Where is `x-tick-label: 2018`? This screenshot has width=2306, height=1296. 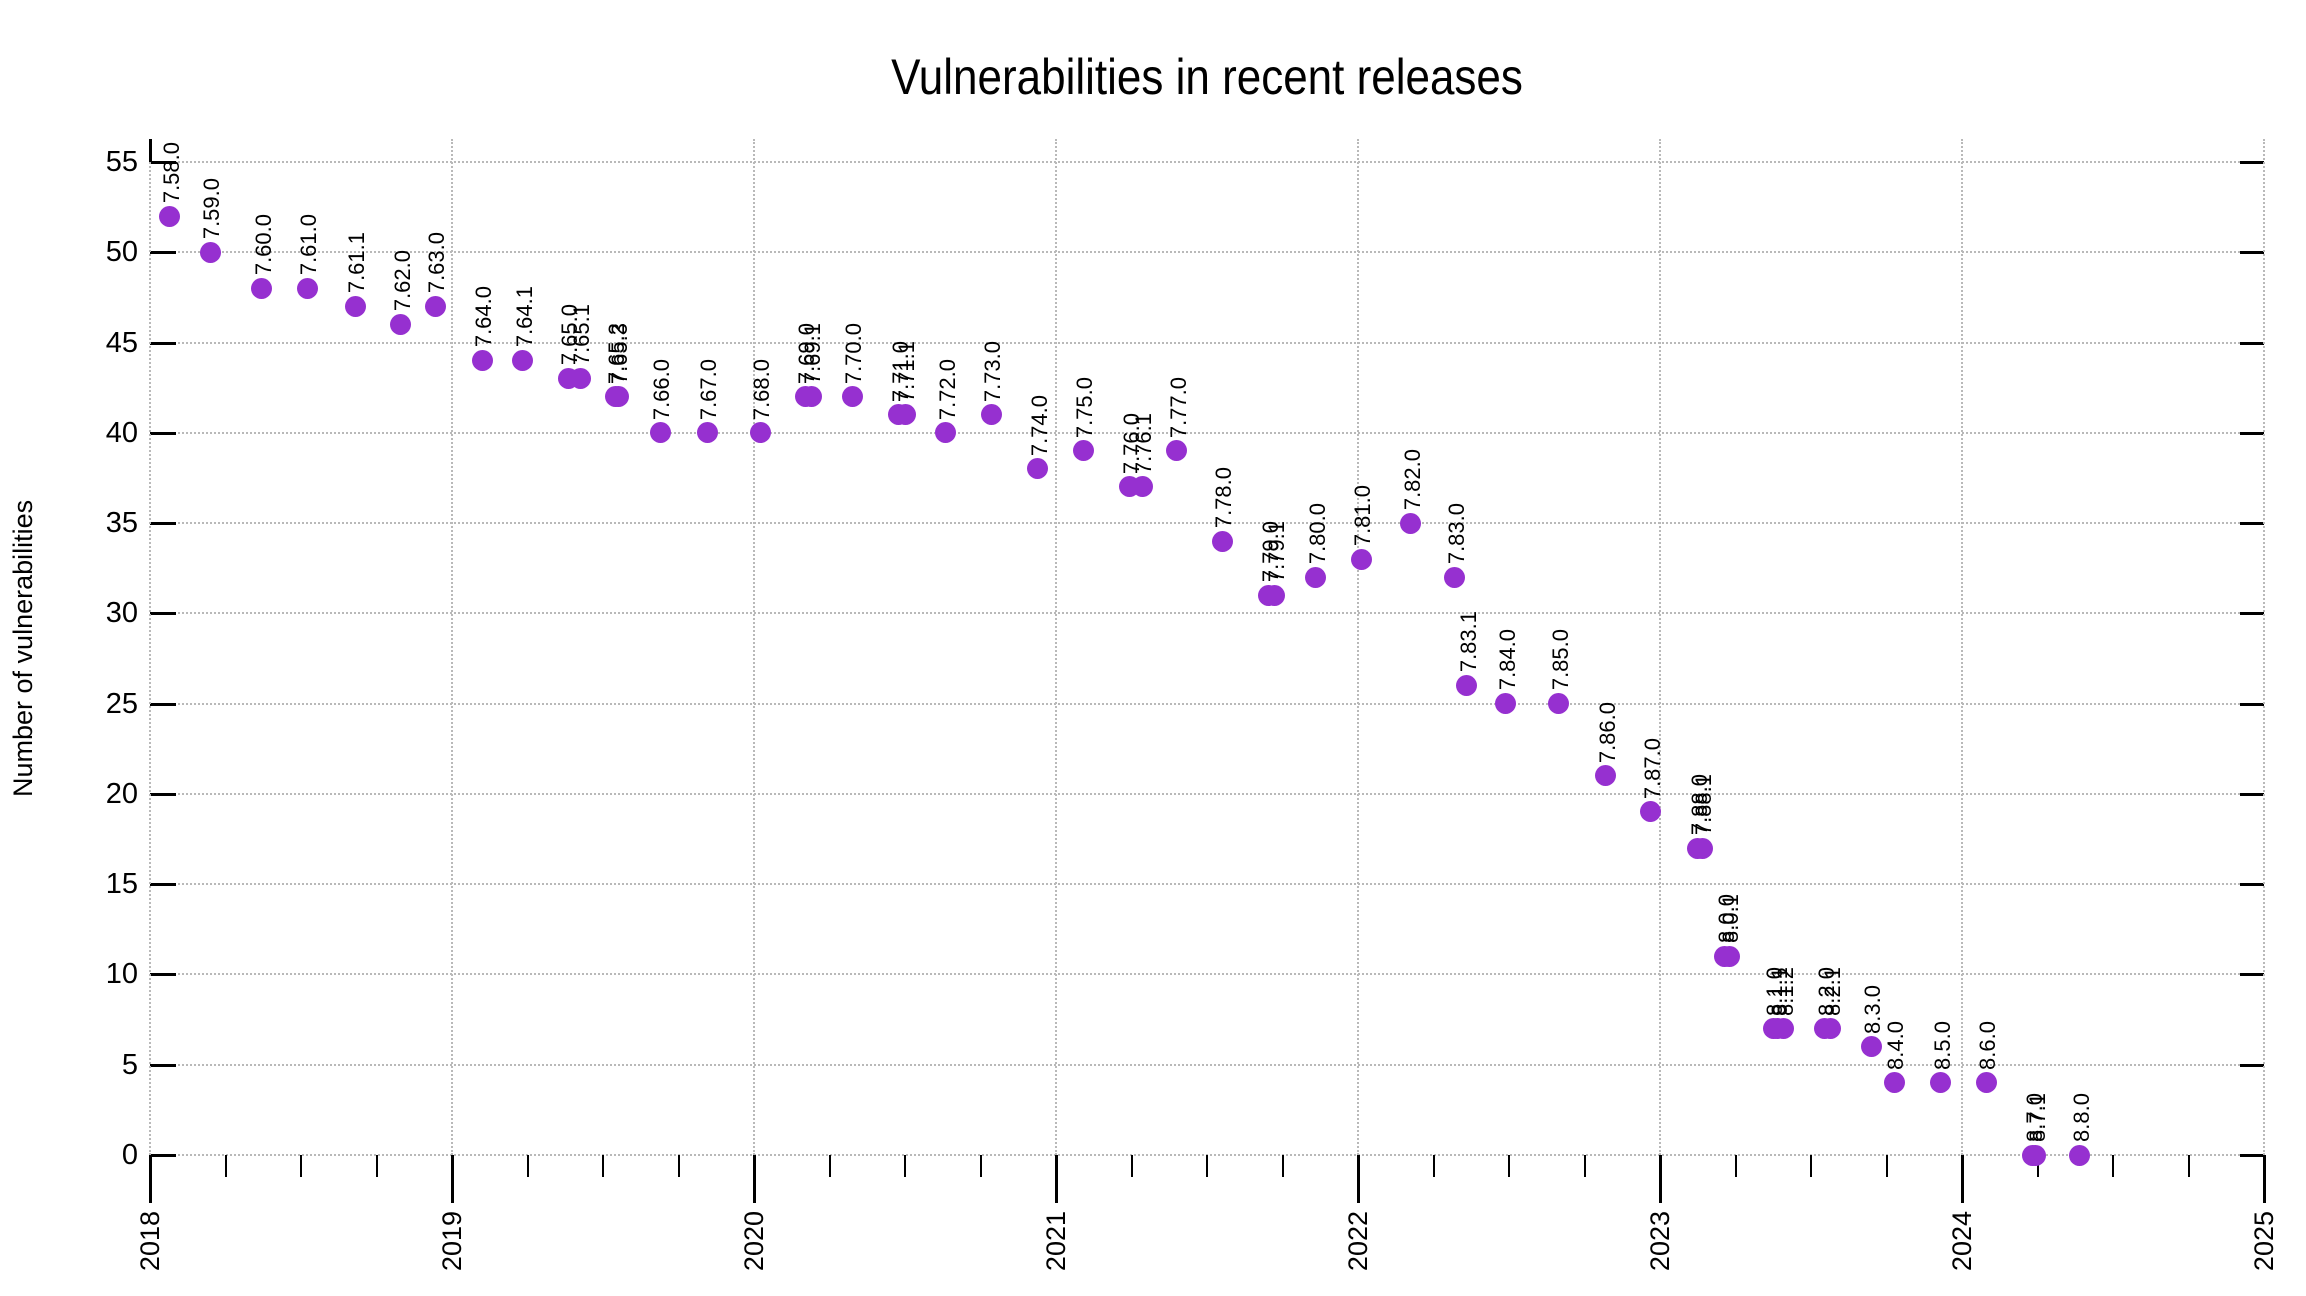 x-tick-label: 2018 is located at coordinates (150, 1241).